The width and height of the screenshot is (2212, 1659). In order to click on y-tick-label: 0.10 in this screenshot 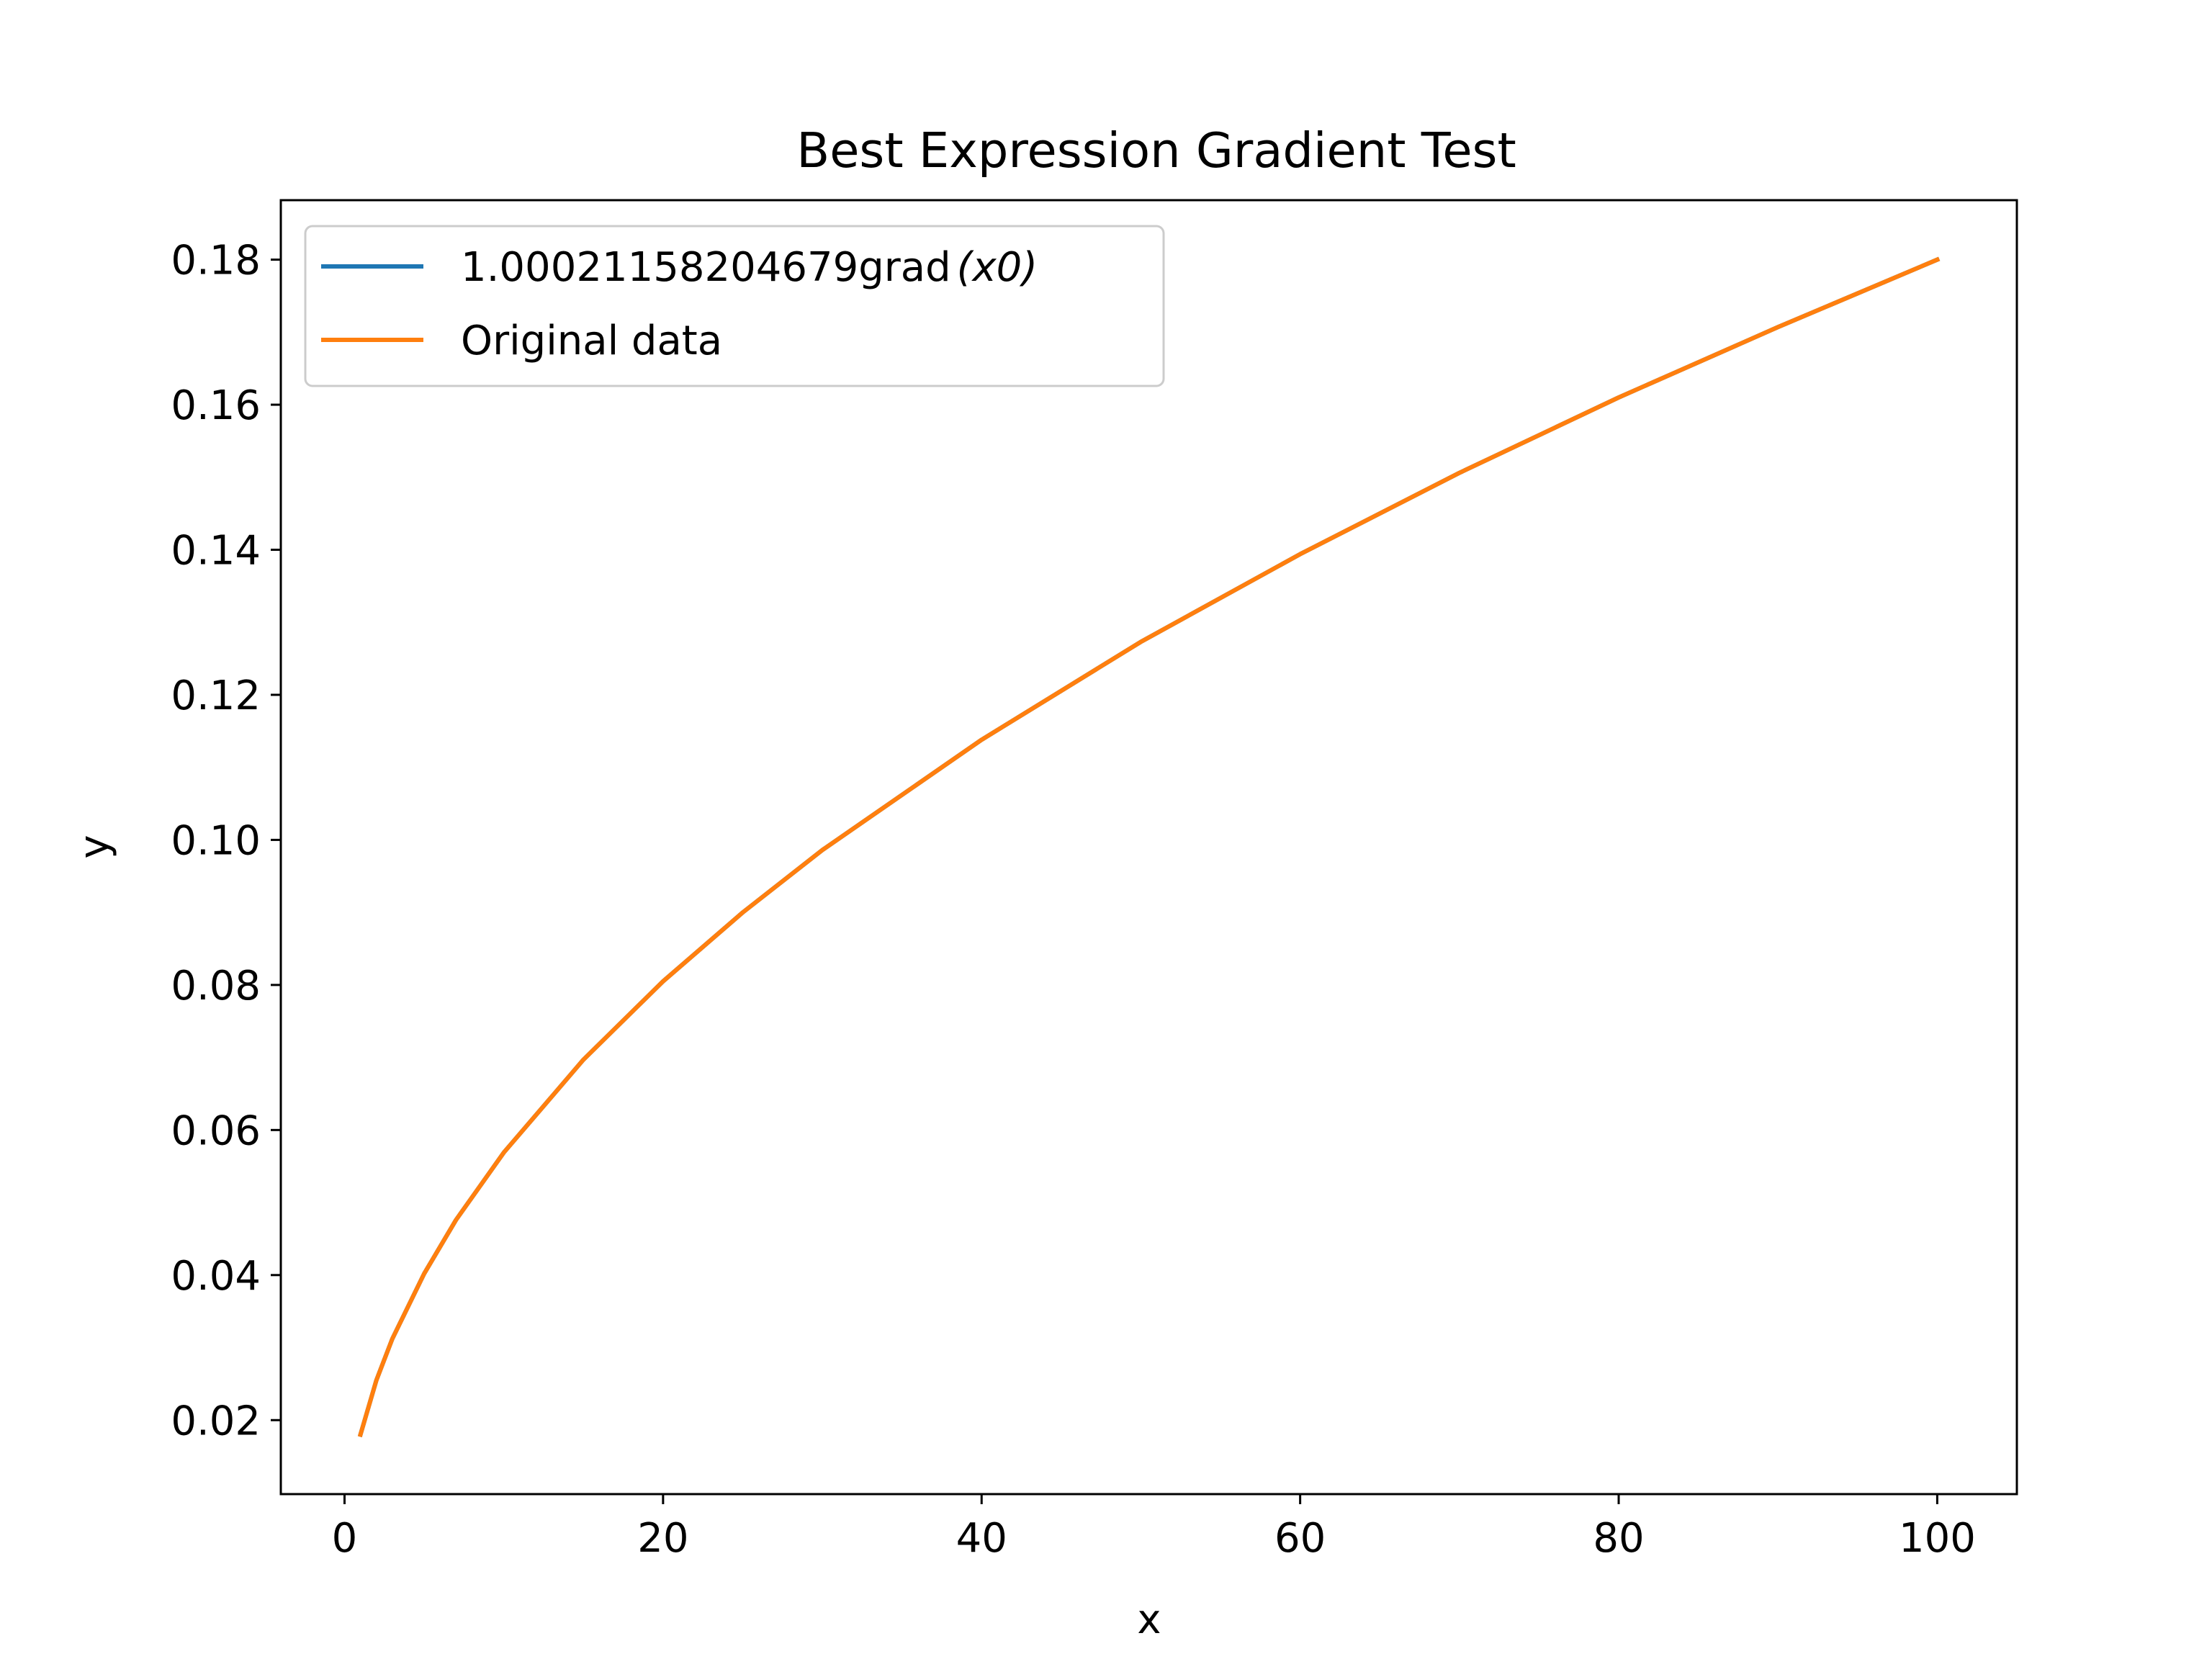, I will do `click(216, 840)`.